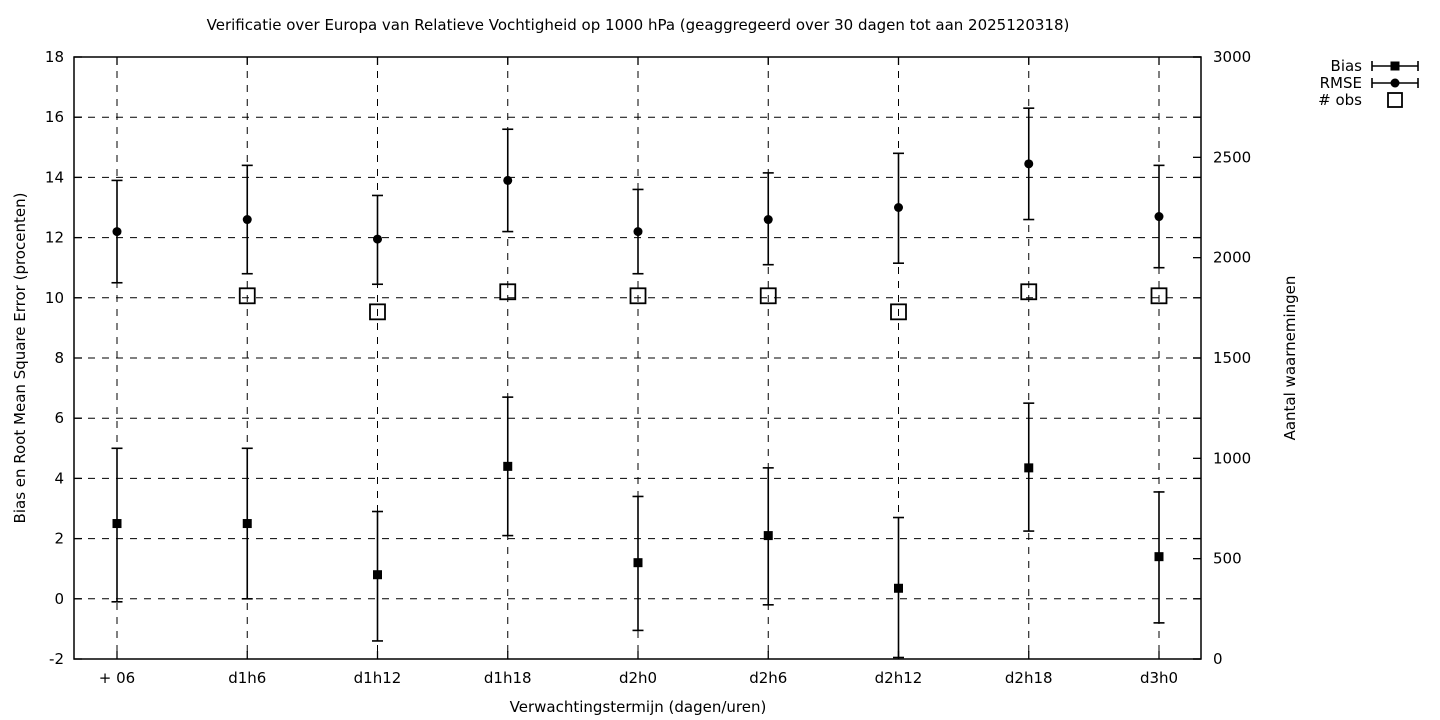 The height and width of the screenshot is (720, 1440). Describe the element at coordinates (1340, 83) in the screenshot. I see `legend-label-rmse: RMSE` at that location.